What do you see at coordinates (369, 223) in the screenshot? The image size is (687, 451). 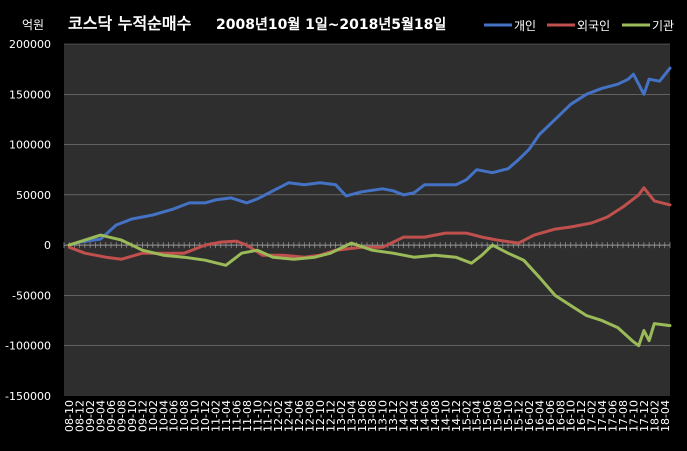 I see `series-line-외국인` at bounding box center [369, 223].